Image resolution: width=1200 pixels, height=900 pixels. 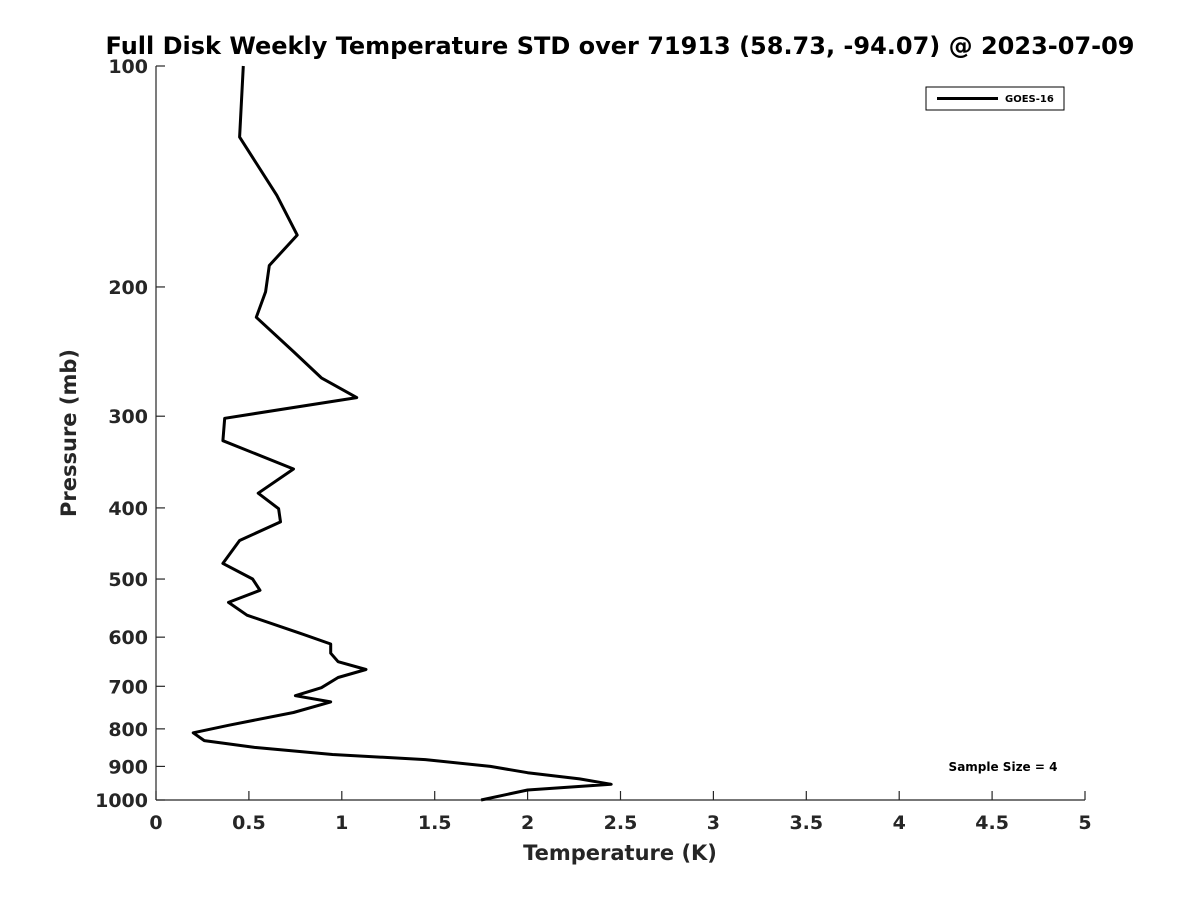 What do you see at coordinates (128, 767) in the screenshot?
I see `y-tick-label: 900` at bounding box center [128, 767].